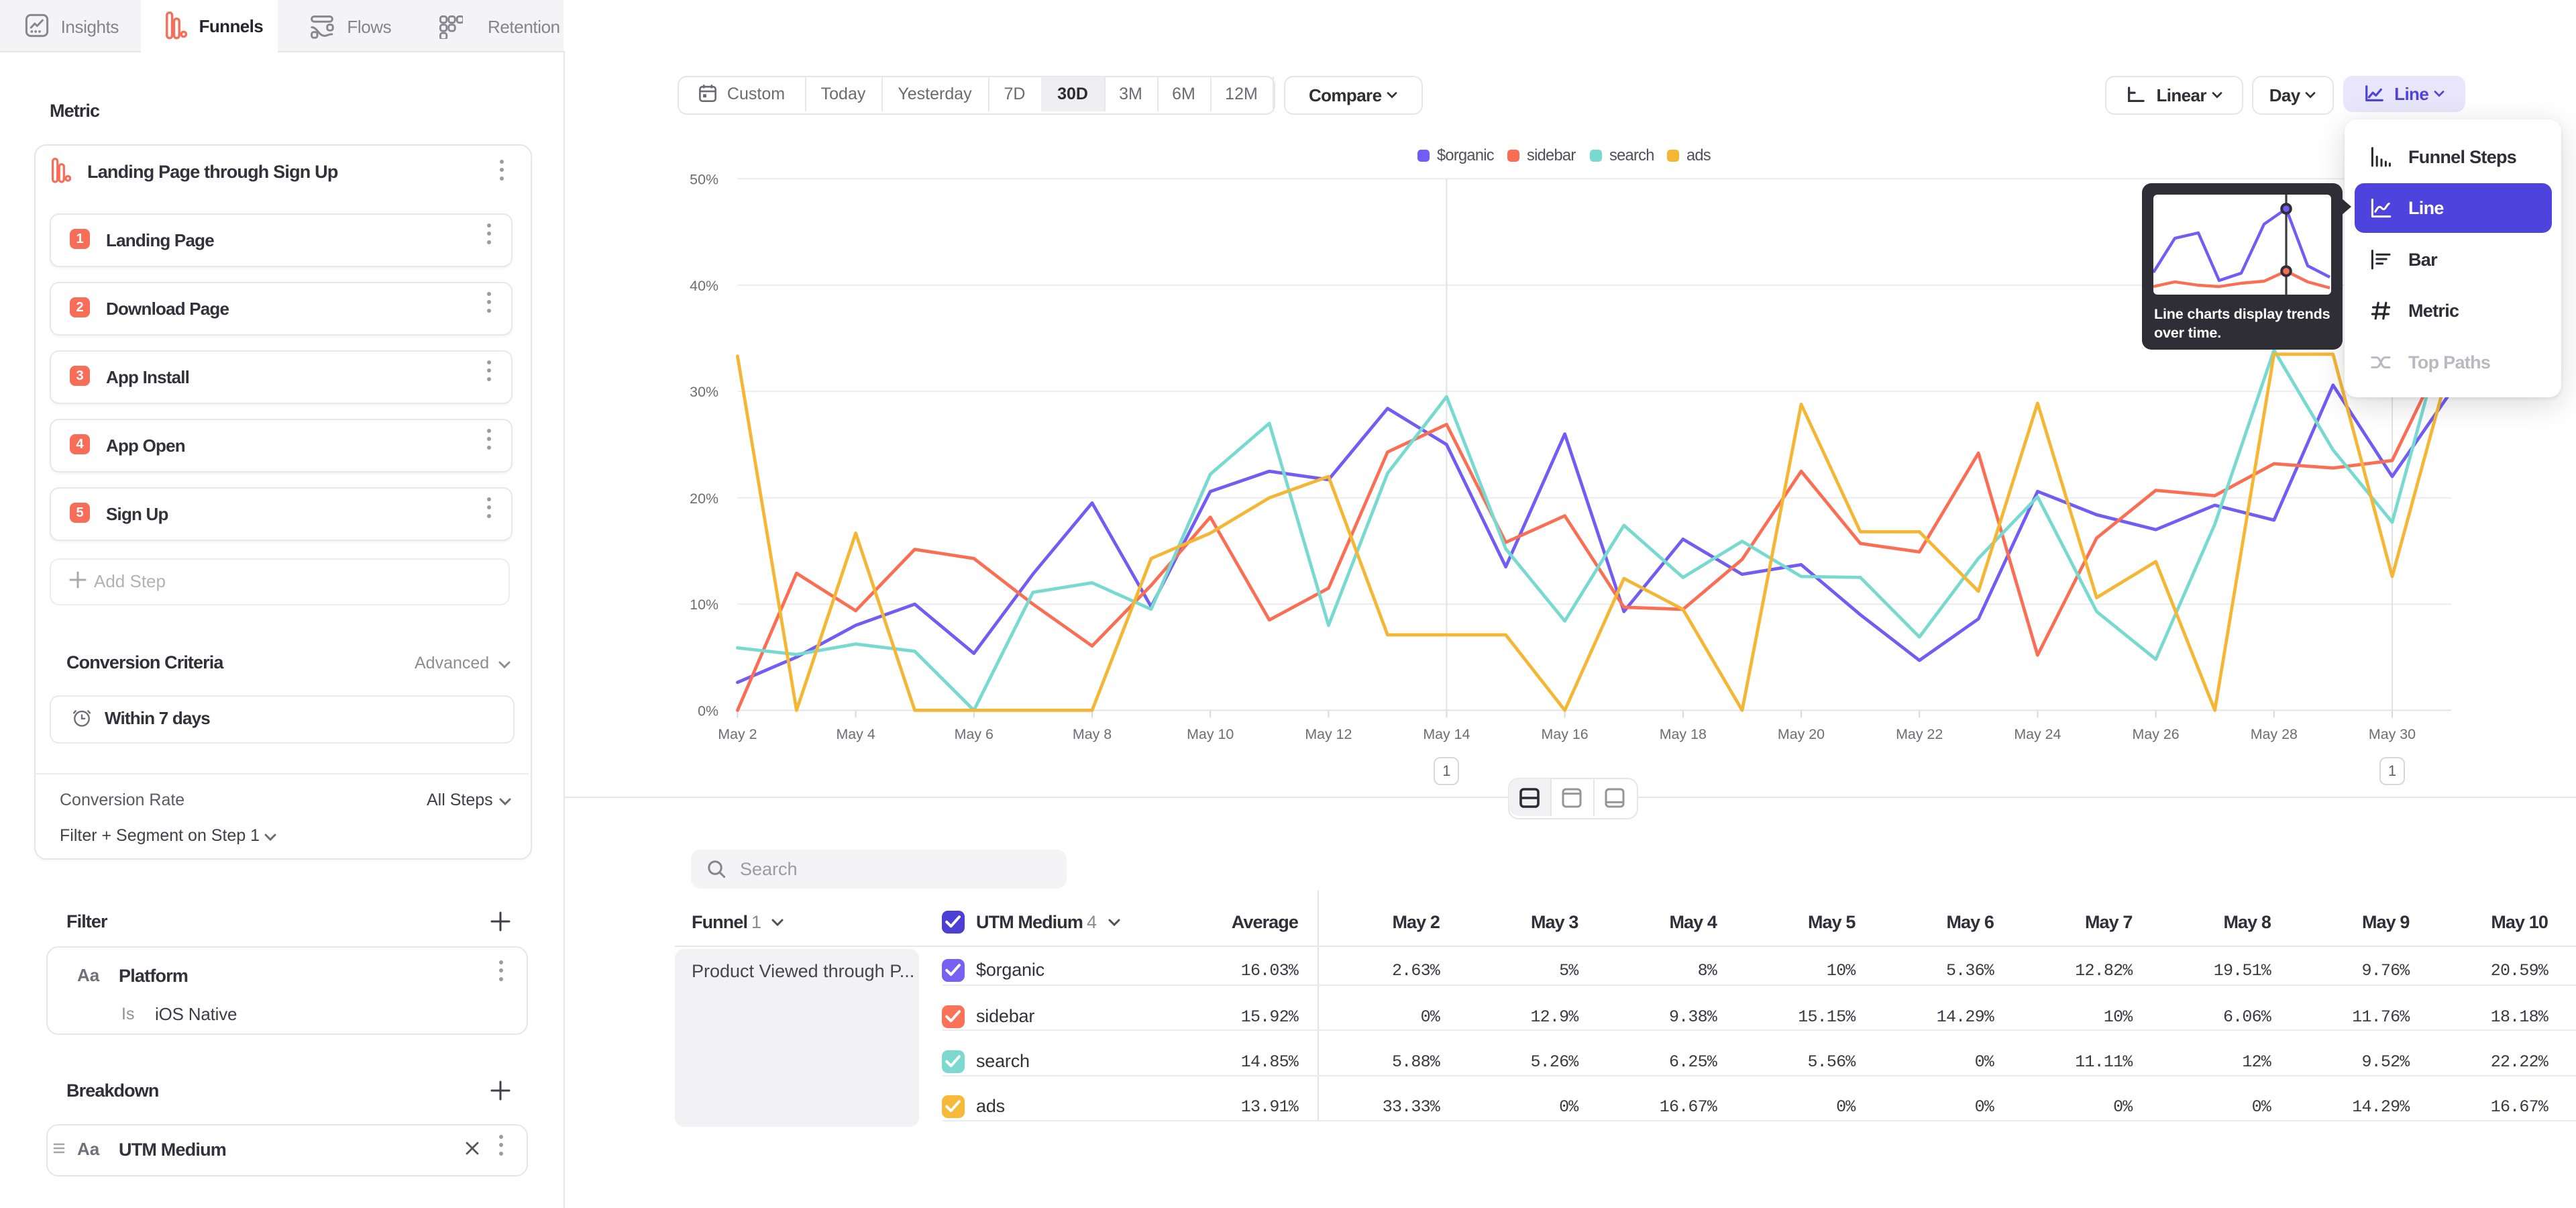  What do you see at coordinates (1919, 734) in the screenshot?
I see `svg-text: May 22` at bounding box center [1919, 734].